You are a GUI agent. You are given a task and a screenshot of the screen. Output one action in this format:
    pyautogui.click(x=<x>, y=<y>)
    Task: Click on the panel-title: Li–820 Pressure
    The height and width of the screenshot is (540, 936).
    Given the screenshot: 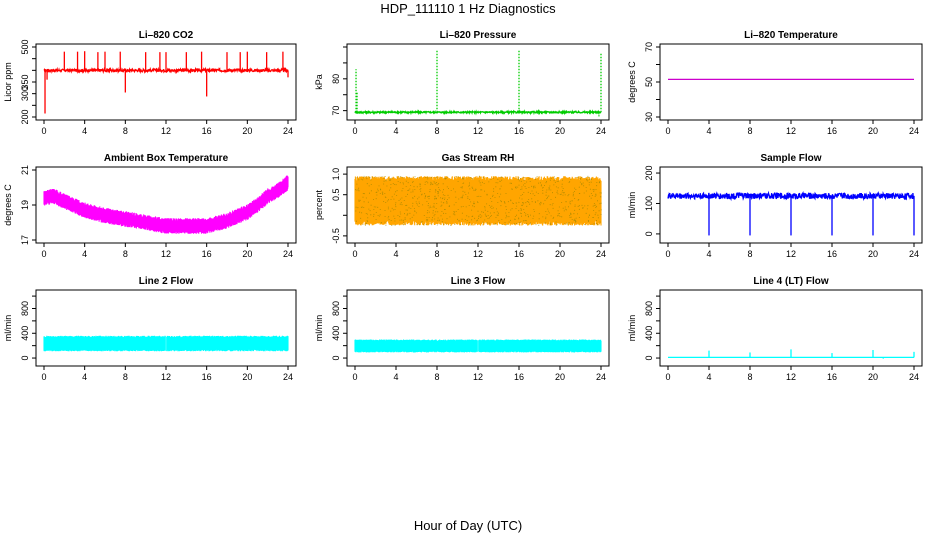 What is the action you would take?
    pyautogui.click(x=478, y=35)
    